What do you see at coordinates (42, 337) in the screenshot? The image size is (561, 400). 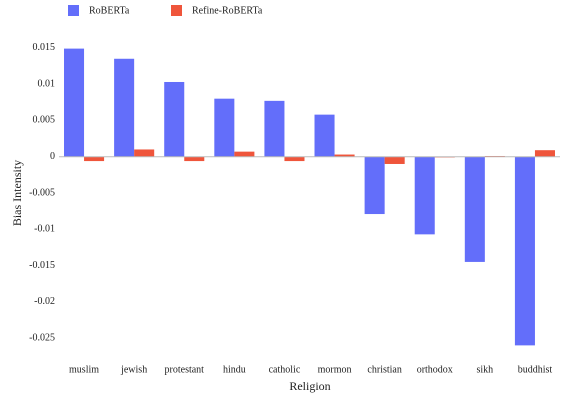 I see `y-tick-label: -0.025` at bounding box center [42, 337].